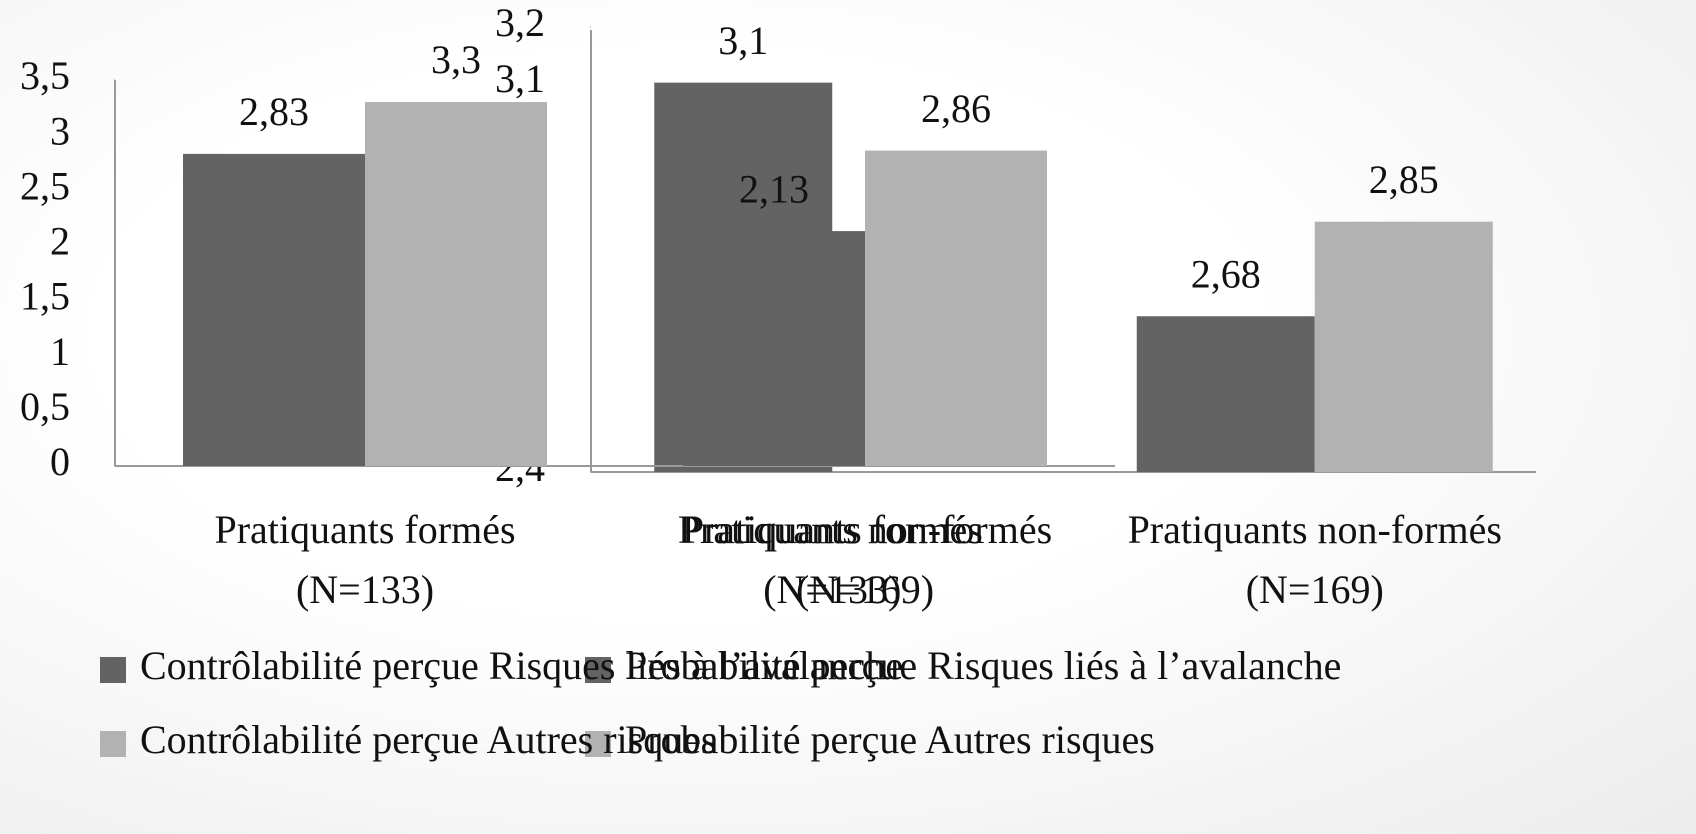 The width and height of the screenshot is (1696, 834). What do you see at coordinates (45, 406) in the screenshot?
I see `y-tick-label: 0,5` at bounding box center [45, 406].